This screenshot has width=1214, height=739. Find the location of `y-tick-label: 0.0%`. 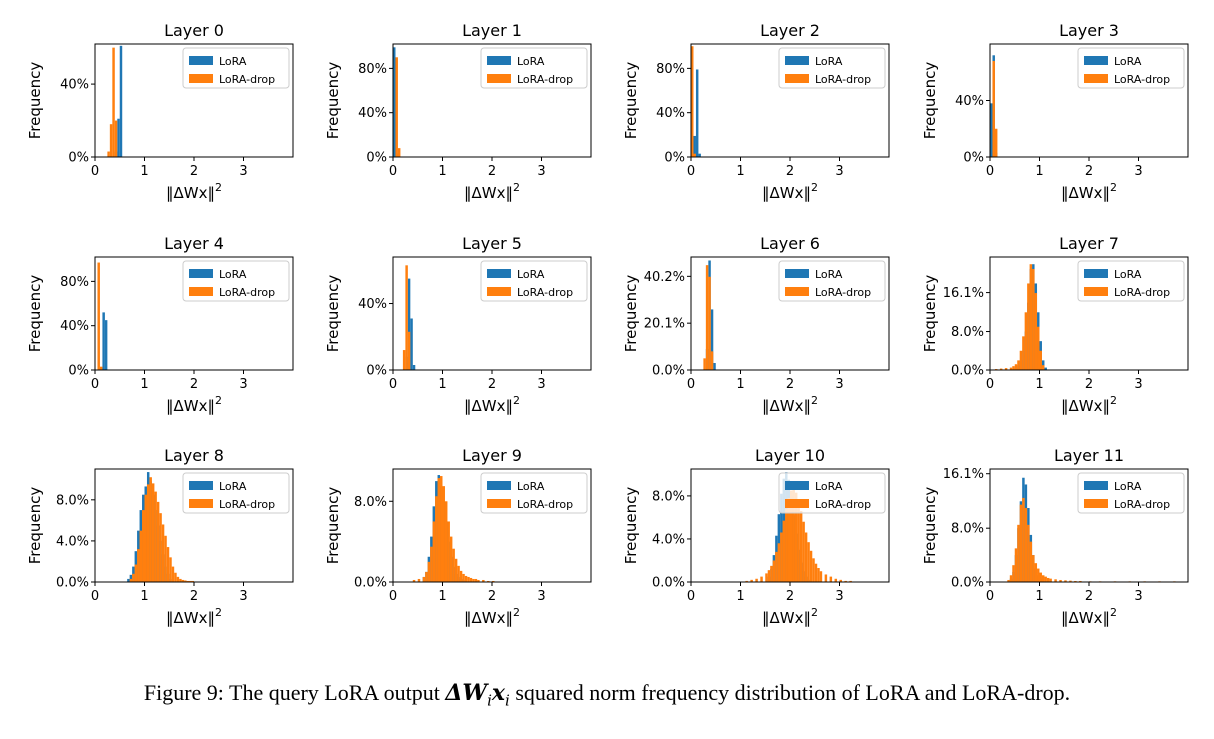

y-tick-label: 0.0% is located at coordinates (668, 371).